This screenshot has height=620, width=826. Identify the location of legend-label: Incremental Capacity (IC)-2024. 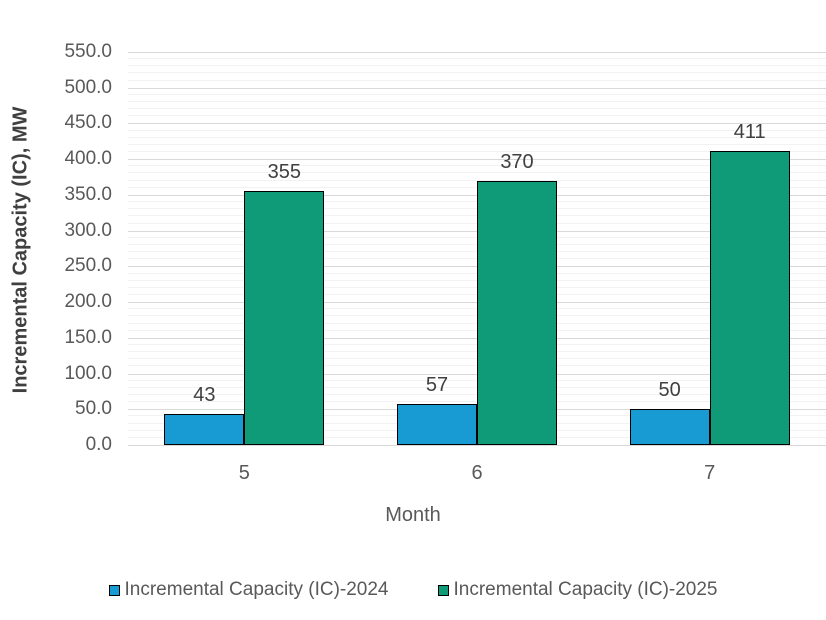
(256, 589).